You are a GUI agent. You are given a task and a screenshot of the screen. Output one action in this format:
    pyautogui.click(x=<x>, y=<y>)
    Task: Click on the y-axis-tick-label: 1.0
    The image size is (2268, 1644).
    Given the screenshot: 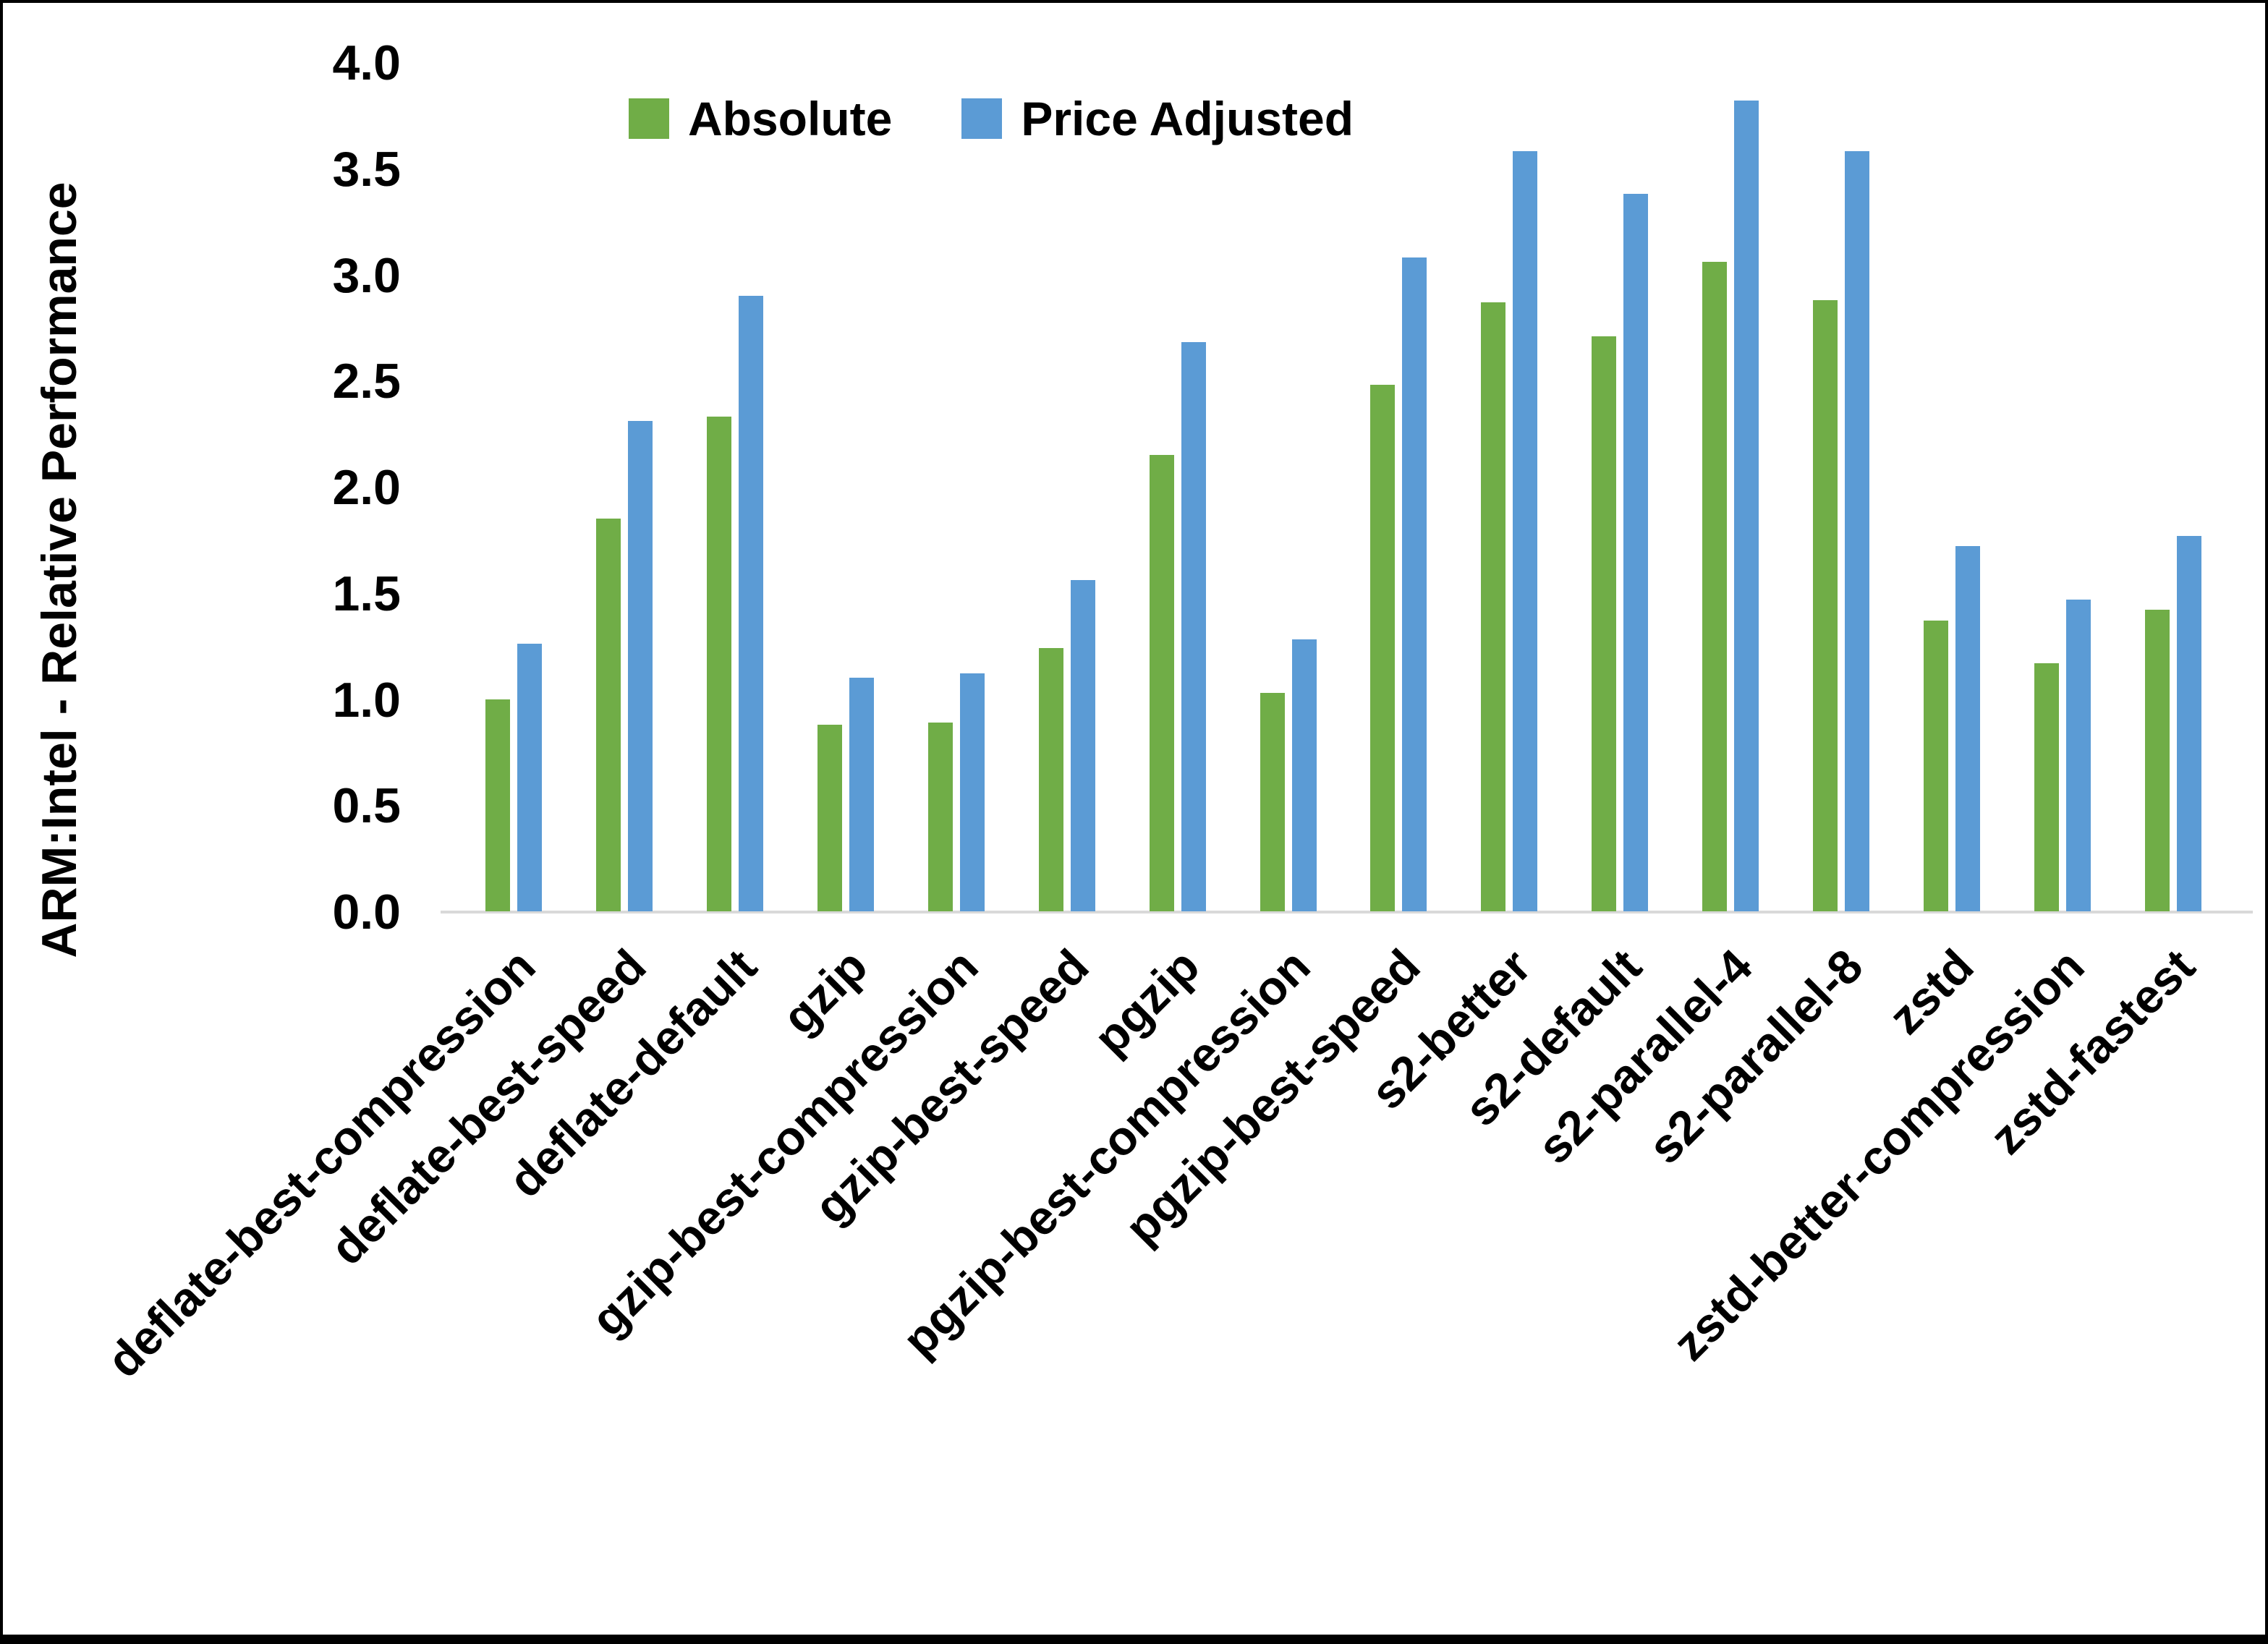 What is the action you would take?
    pyautogui.click(x=366, y=700)
    